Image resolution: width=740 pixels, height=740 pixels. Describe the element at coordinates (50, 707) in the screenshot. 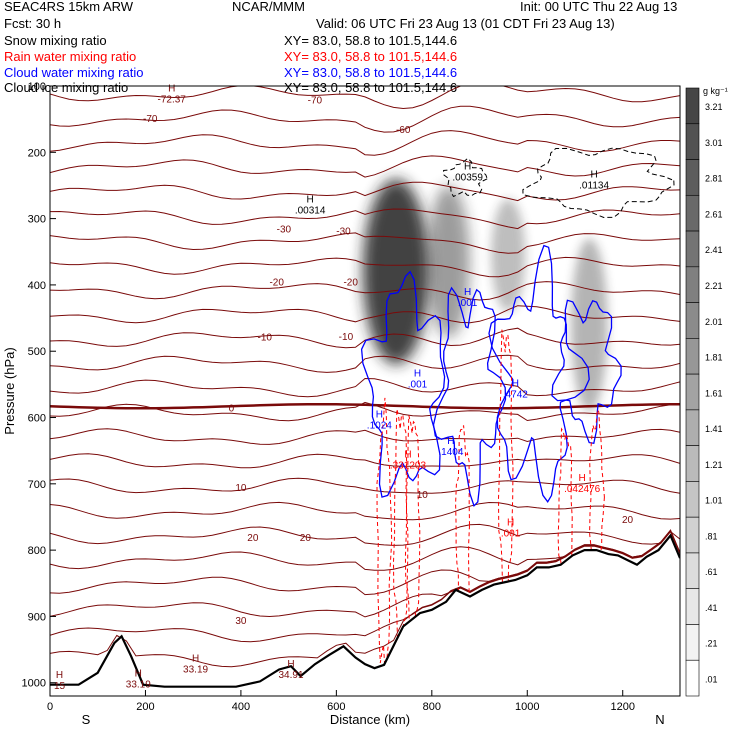

I see `x-tick-label: 0` at that location.